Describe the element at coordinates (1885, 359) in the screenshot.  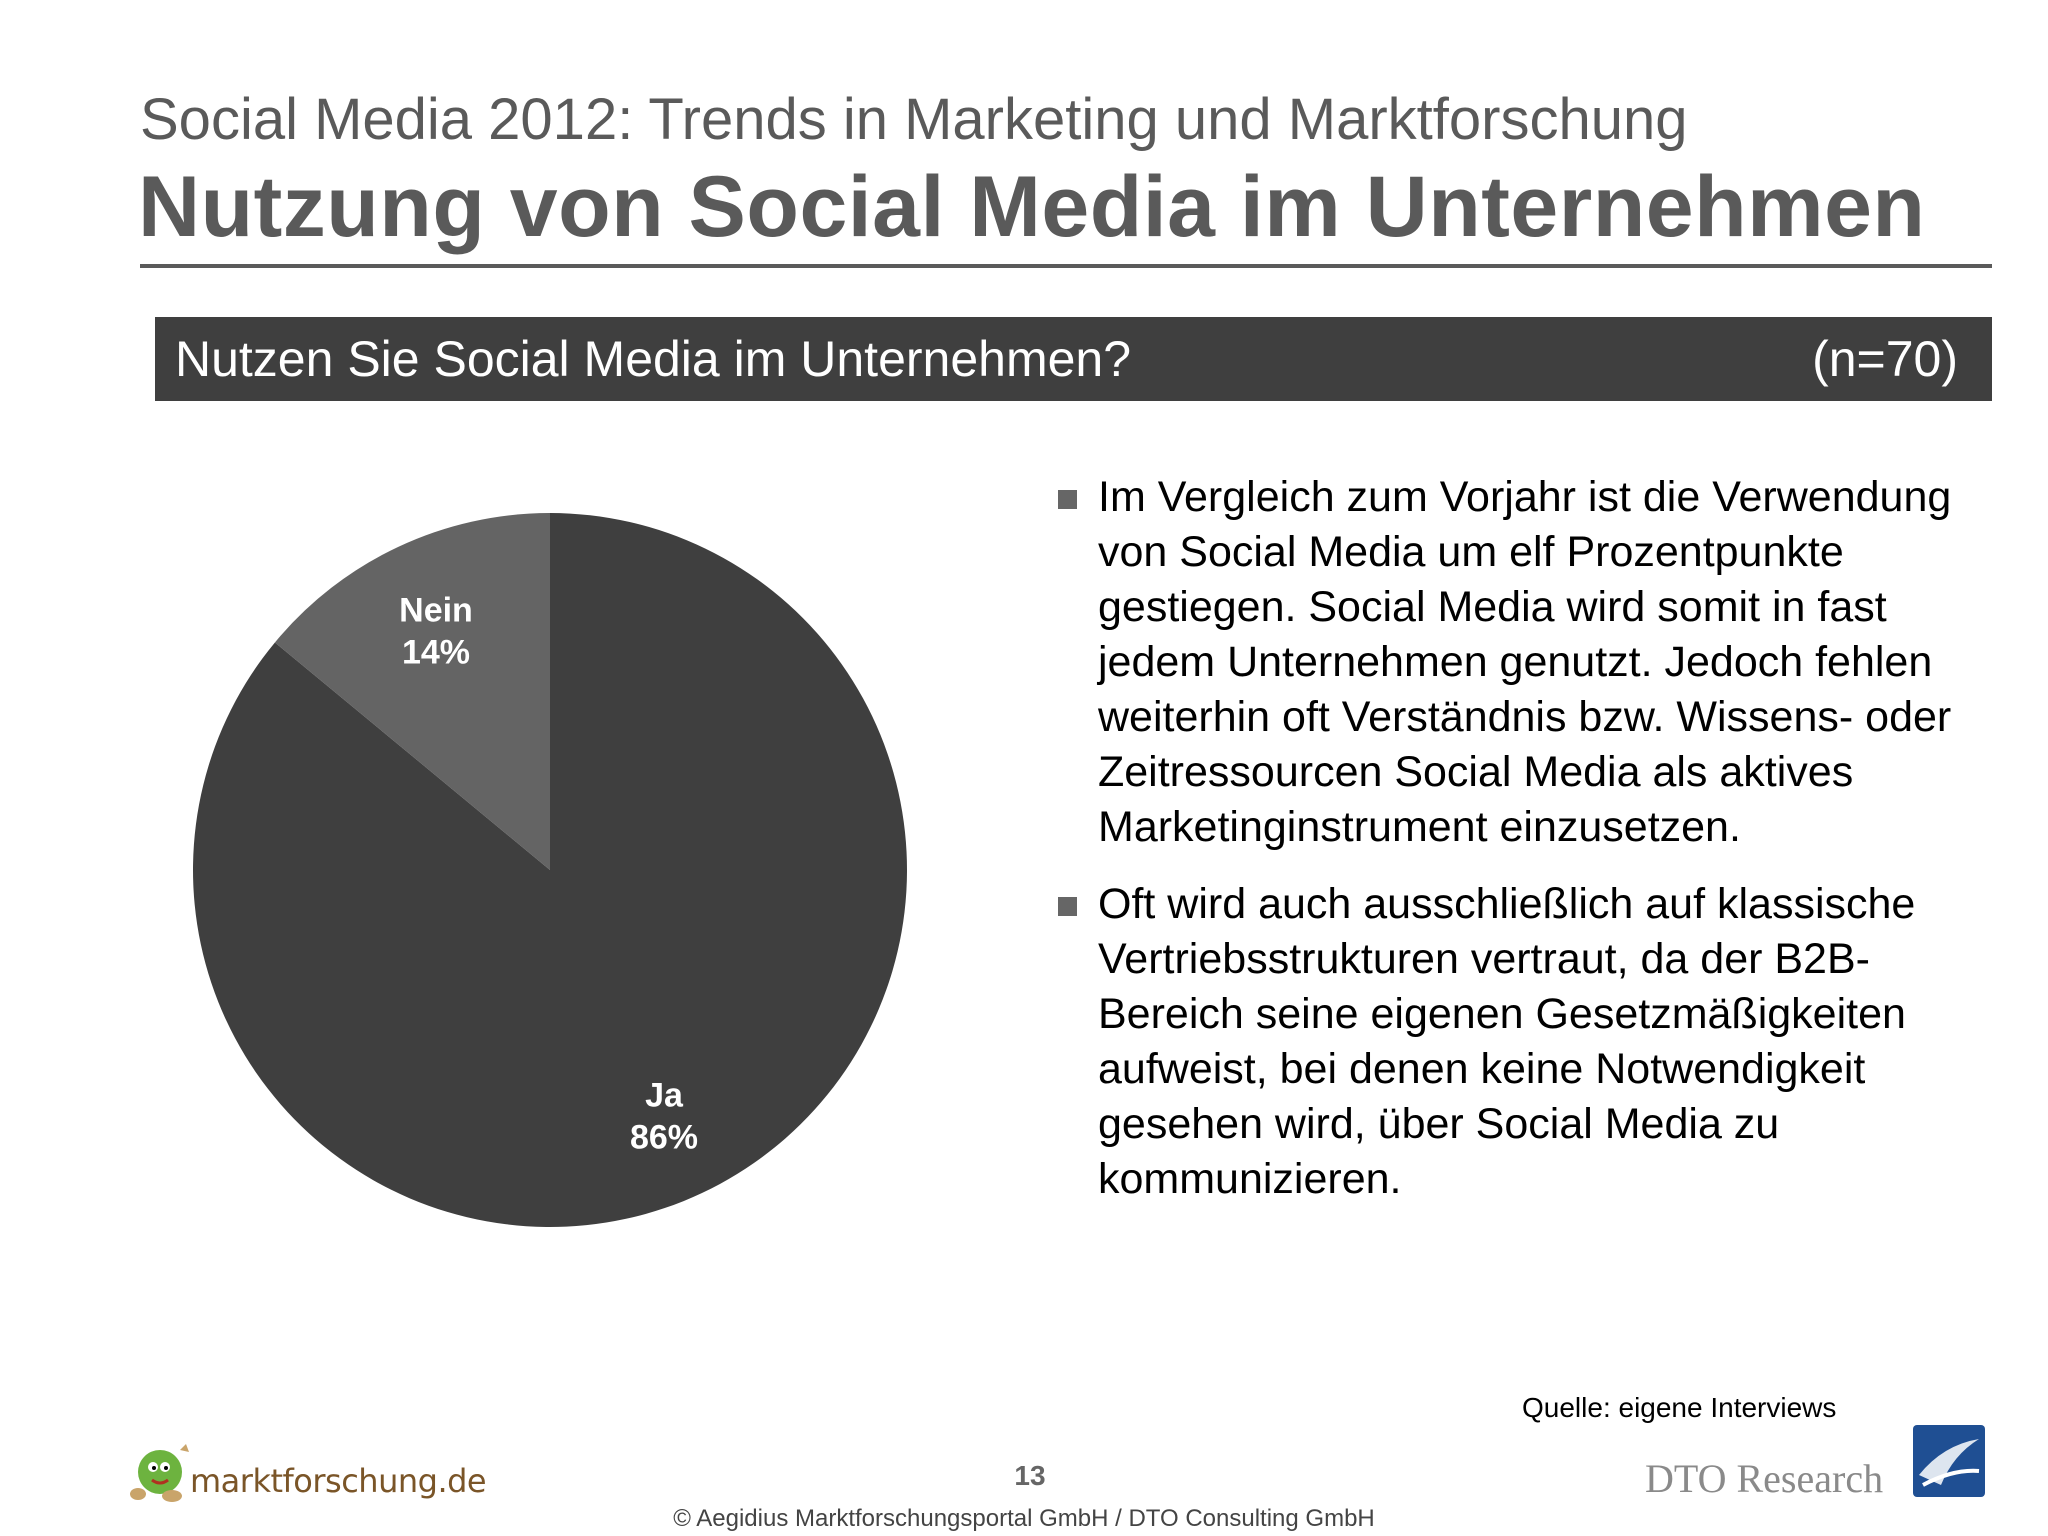
I see `sample-size: (n=70)` at that location.